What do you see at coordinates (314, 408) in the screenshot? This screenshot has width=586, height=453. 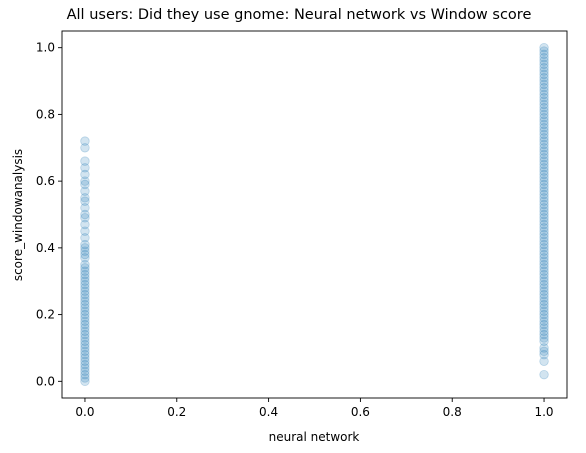 I see `x-axis-ticks: 0.0 0.2 0.4 0.6 0.8 1.0` at bounding box center [314, 408].